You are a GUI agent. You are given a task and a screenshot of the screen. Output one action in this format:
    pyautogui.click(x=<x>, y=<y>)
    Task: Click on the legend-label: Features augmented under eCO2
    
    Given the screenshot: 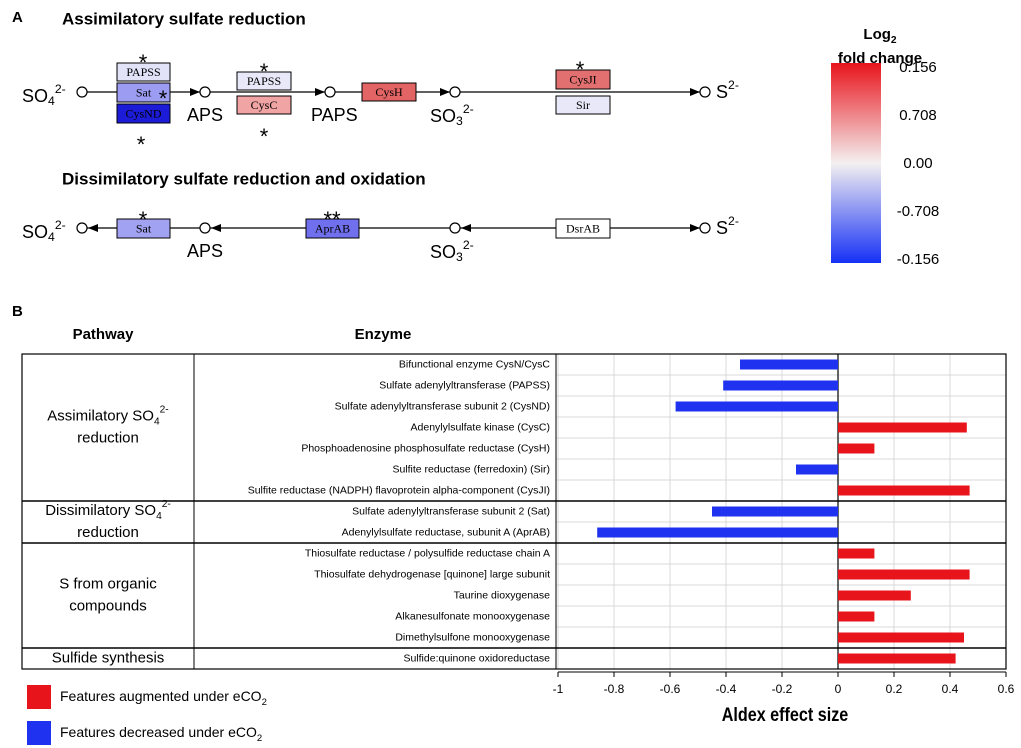 What is the action you would take?
    pyautogui.click(x=163, y=698)
    